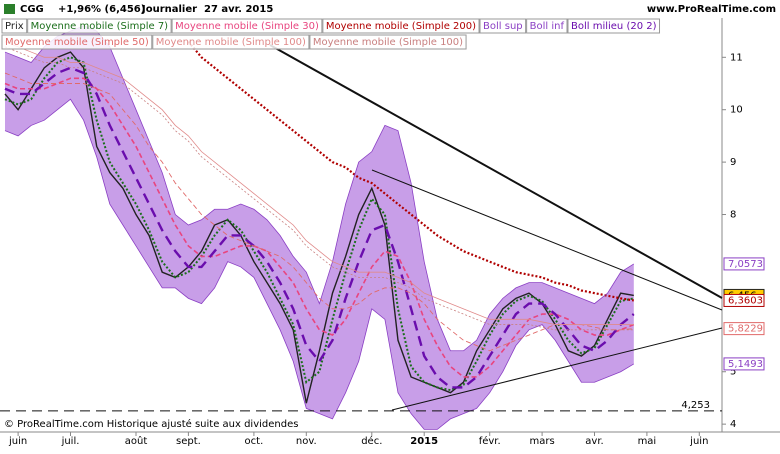 The width and height of the screenshot is (780, 454). What do you see at coordinates (736, 57) in the screenshot?
I see `y-tick-label: 11` at bounding box center [736, 57].